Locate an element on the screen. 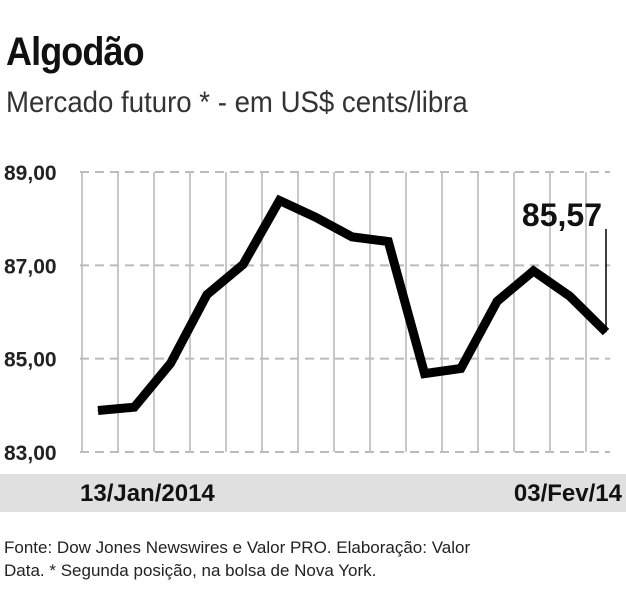  last-value-label: 85,57 is located at coordinates (562, 215).